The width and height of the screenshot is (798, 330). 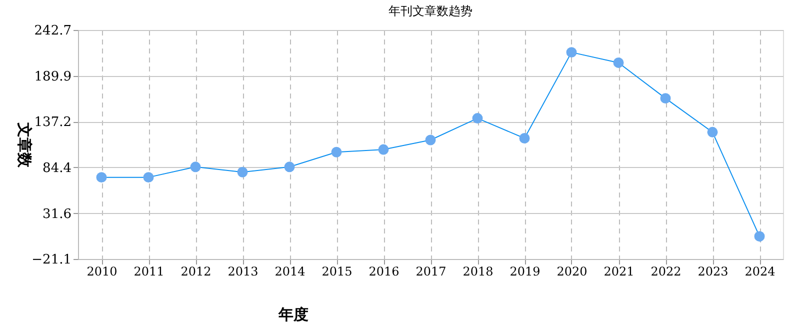 I want to click on chart-title: 年刊文章数趋势, so click(x=430, y=11).